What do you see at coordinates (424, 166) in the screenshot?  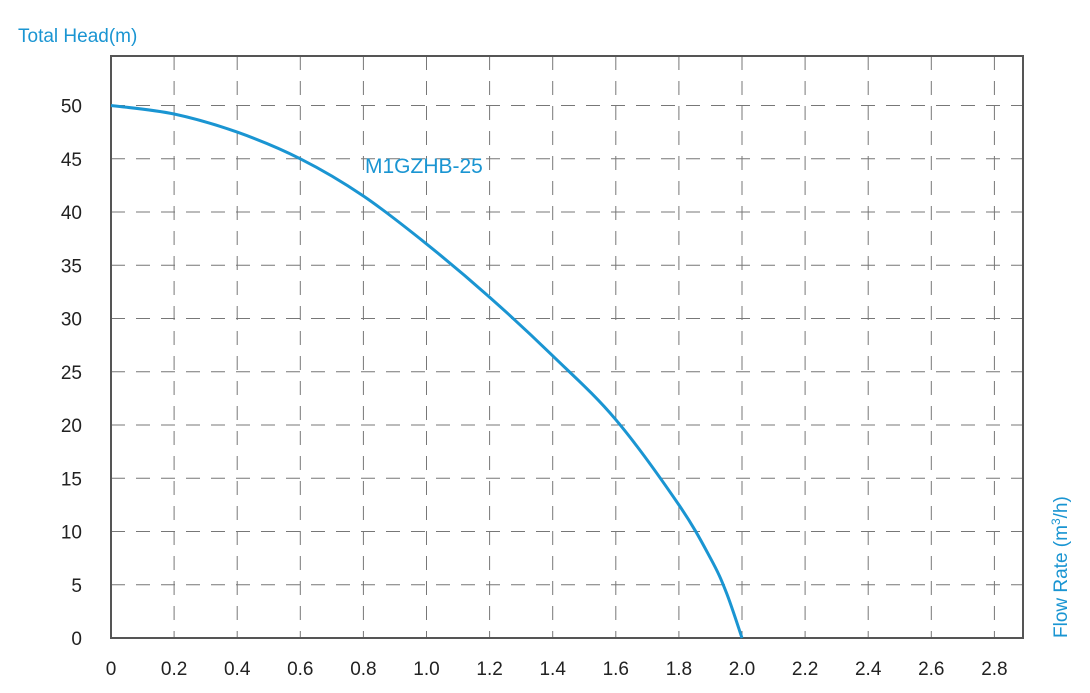 I see `series-label: M1GZHB-25` at bounding box center [424, 166].